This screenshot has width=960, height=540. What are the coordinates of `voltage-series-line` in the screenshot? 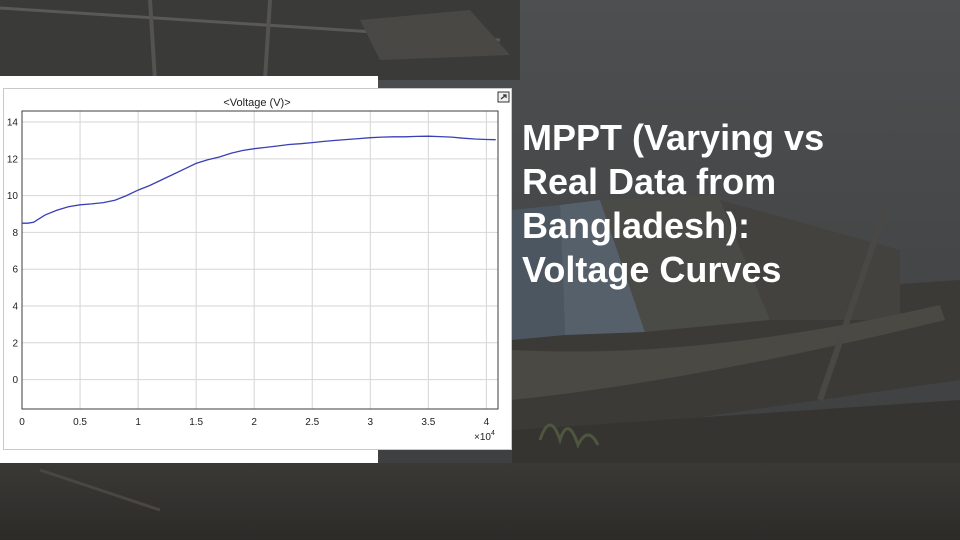 It's located at (259, 179).